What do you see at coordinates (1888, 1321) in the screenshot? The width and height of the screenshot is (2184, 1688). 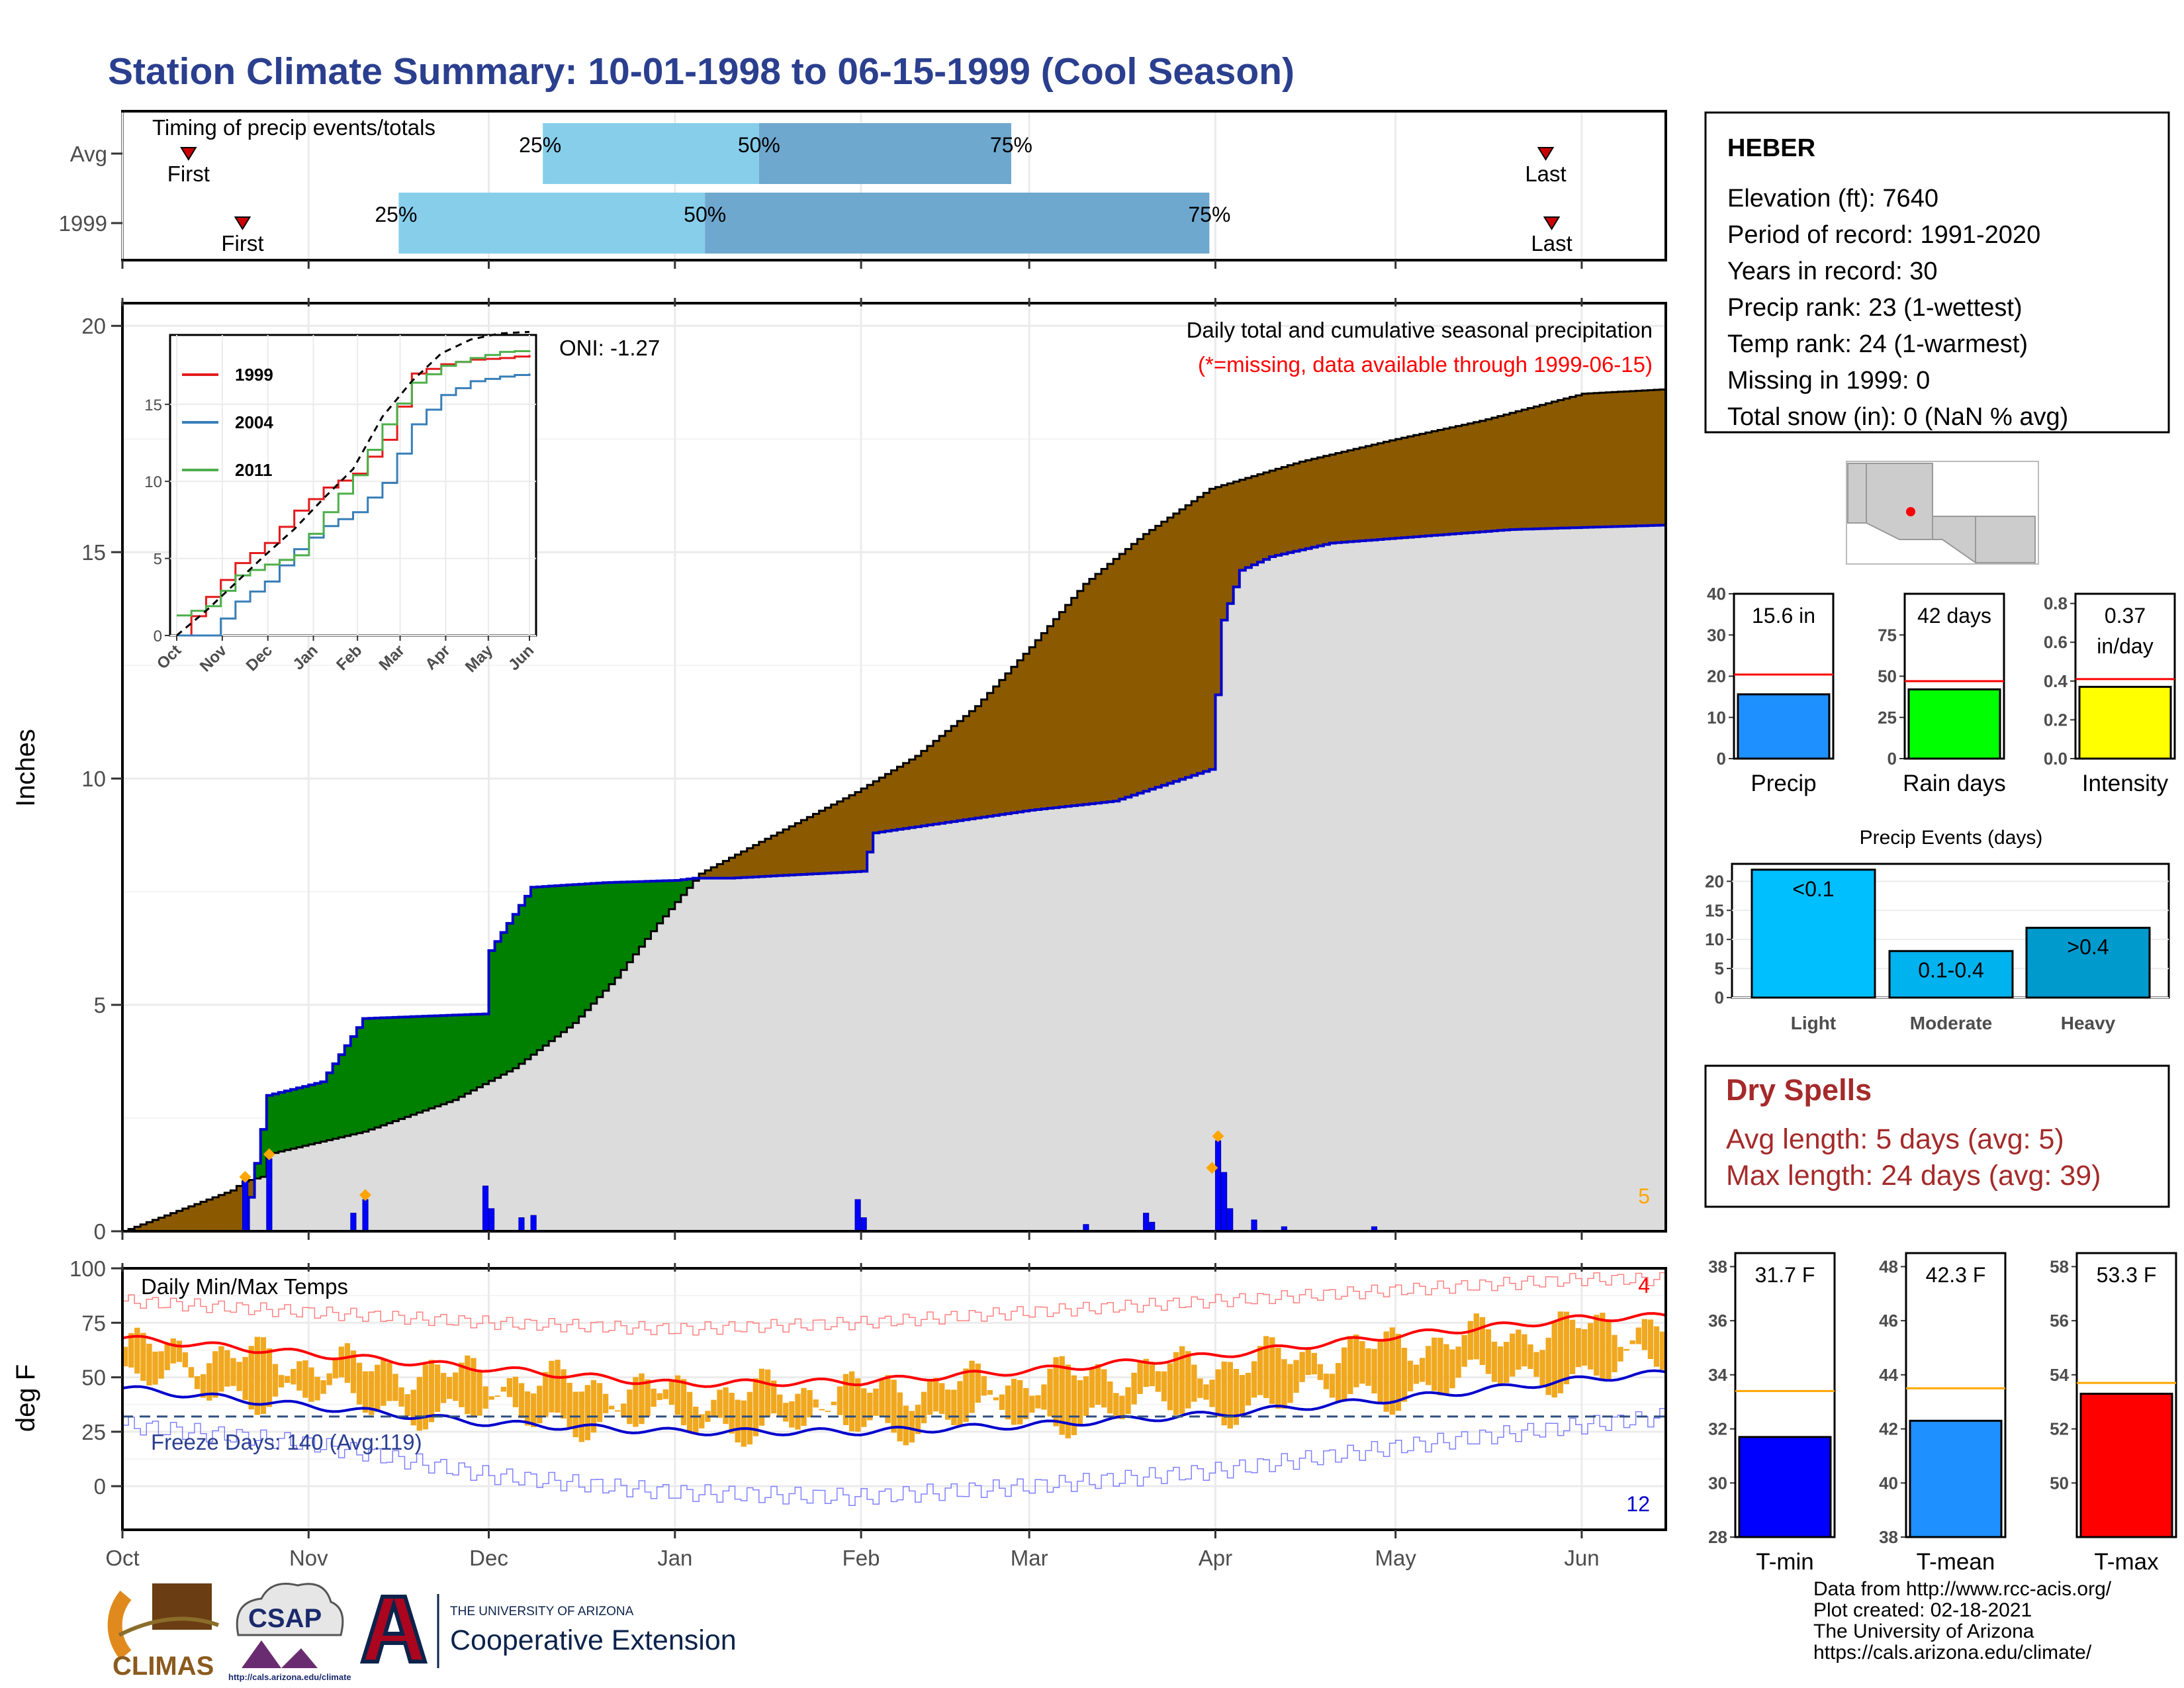 I see `summary-y-tick-label: 46` at bounding box center [1888, 1321].